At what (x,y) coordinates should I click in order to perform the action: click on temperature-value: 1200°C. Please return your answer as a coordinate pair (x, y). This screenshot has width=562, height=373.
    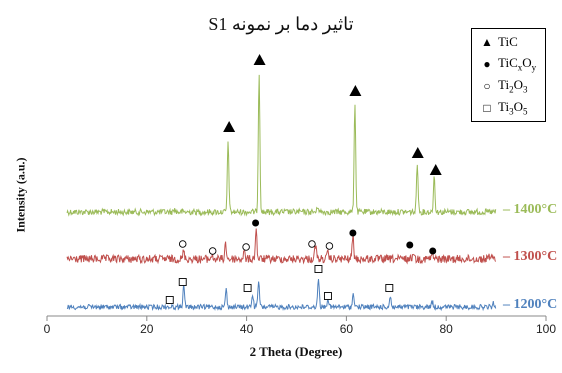
    Looking at the image, I should click on (535, 304).